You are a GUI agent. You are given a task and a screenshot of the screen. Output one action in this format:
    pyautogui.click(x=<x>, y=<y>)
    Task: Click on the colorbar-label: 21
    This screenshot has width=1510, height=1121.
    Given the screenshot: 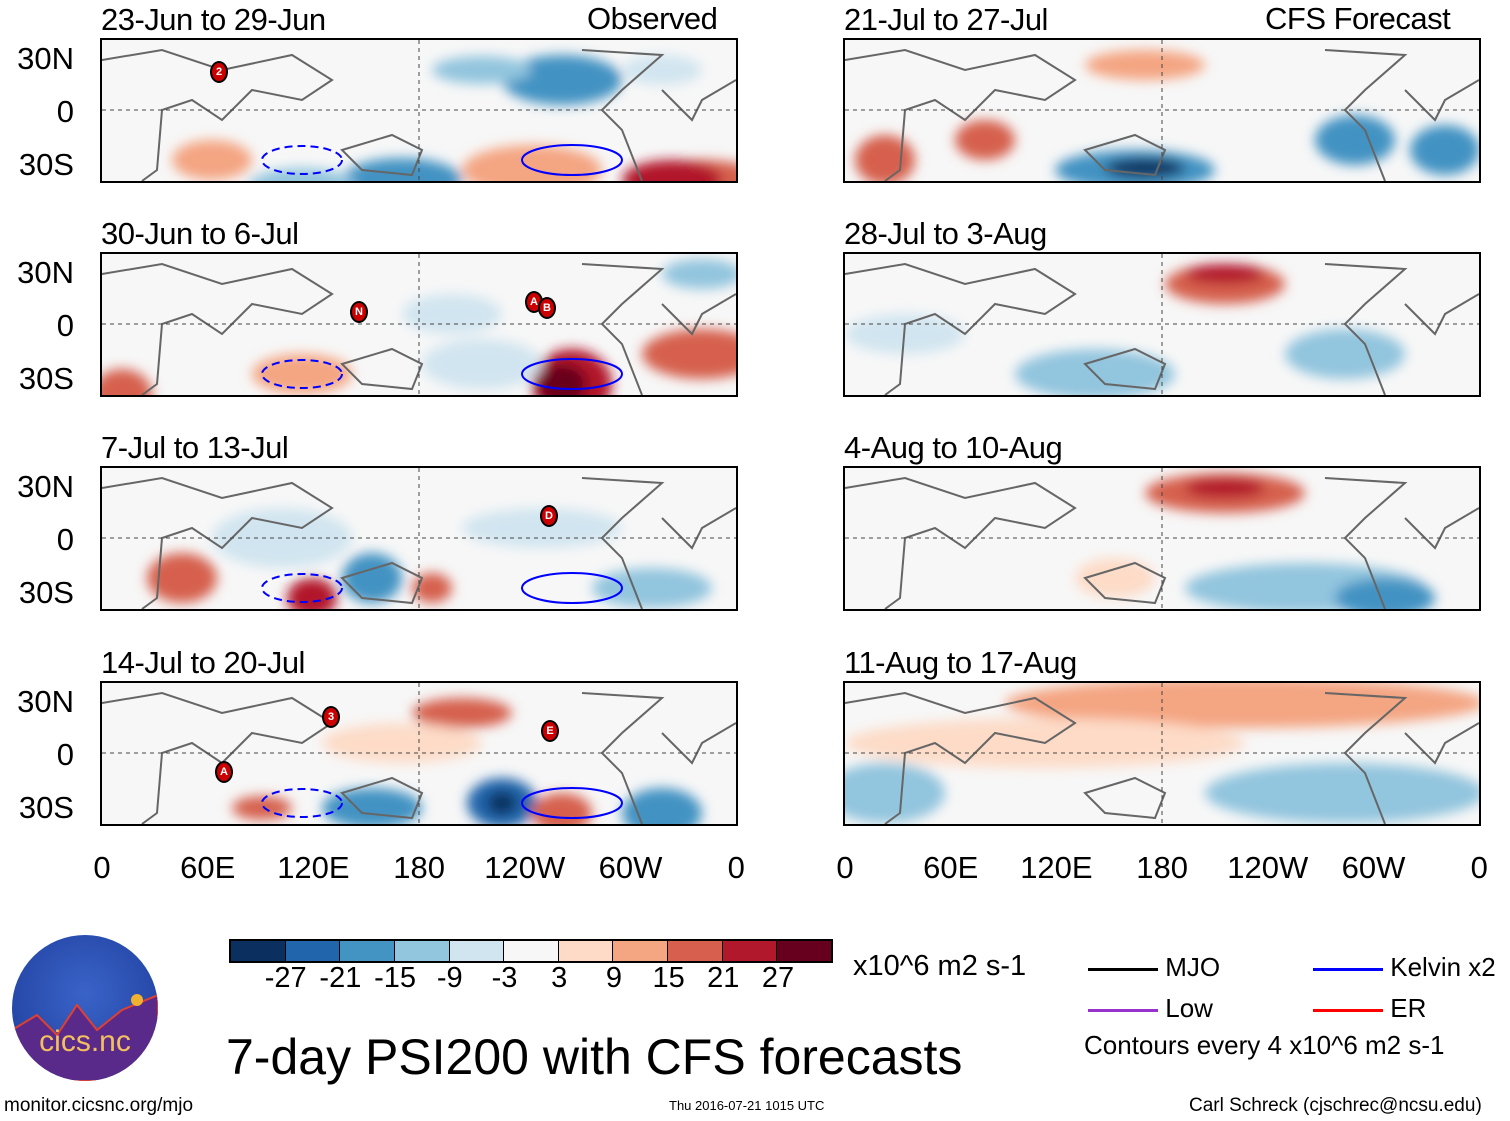 What is the action you would take?
    pyautogui.click(x=723, y=978)
    